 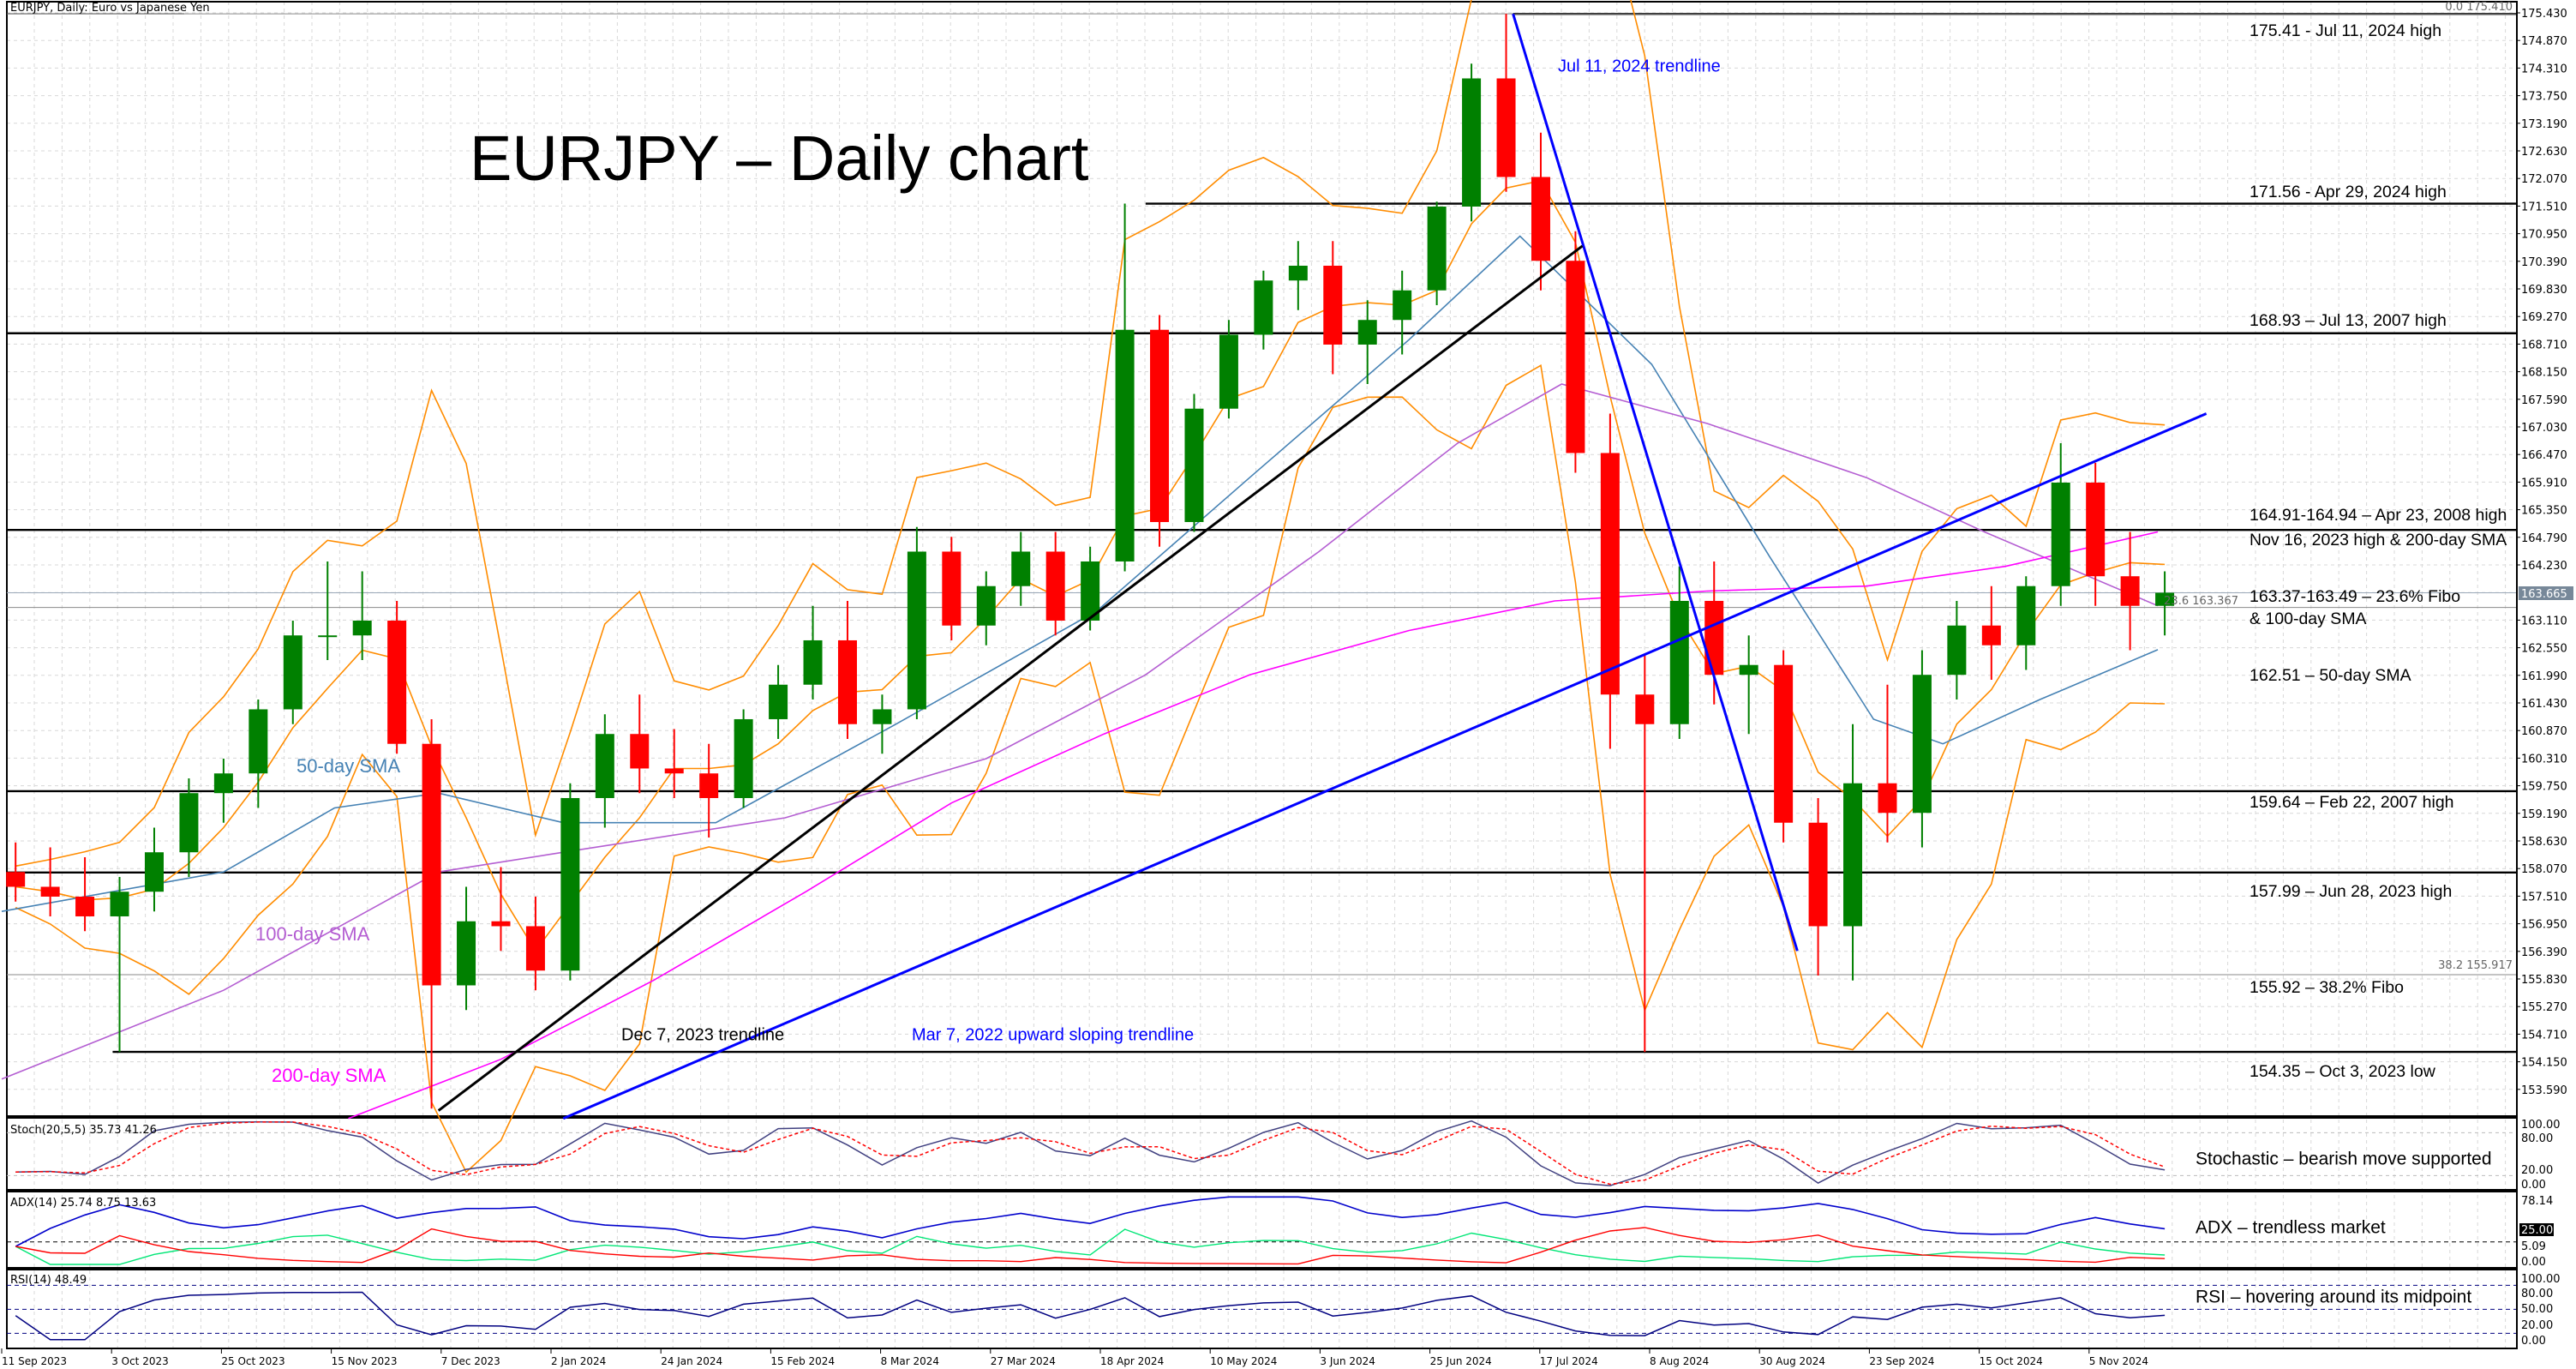 What do you see at coordinates (2308, 618) in the screenshot?
I see `annotation-100-day-sma: & 100-day SMA` at bounding box center [2308, 618].